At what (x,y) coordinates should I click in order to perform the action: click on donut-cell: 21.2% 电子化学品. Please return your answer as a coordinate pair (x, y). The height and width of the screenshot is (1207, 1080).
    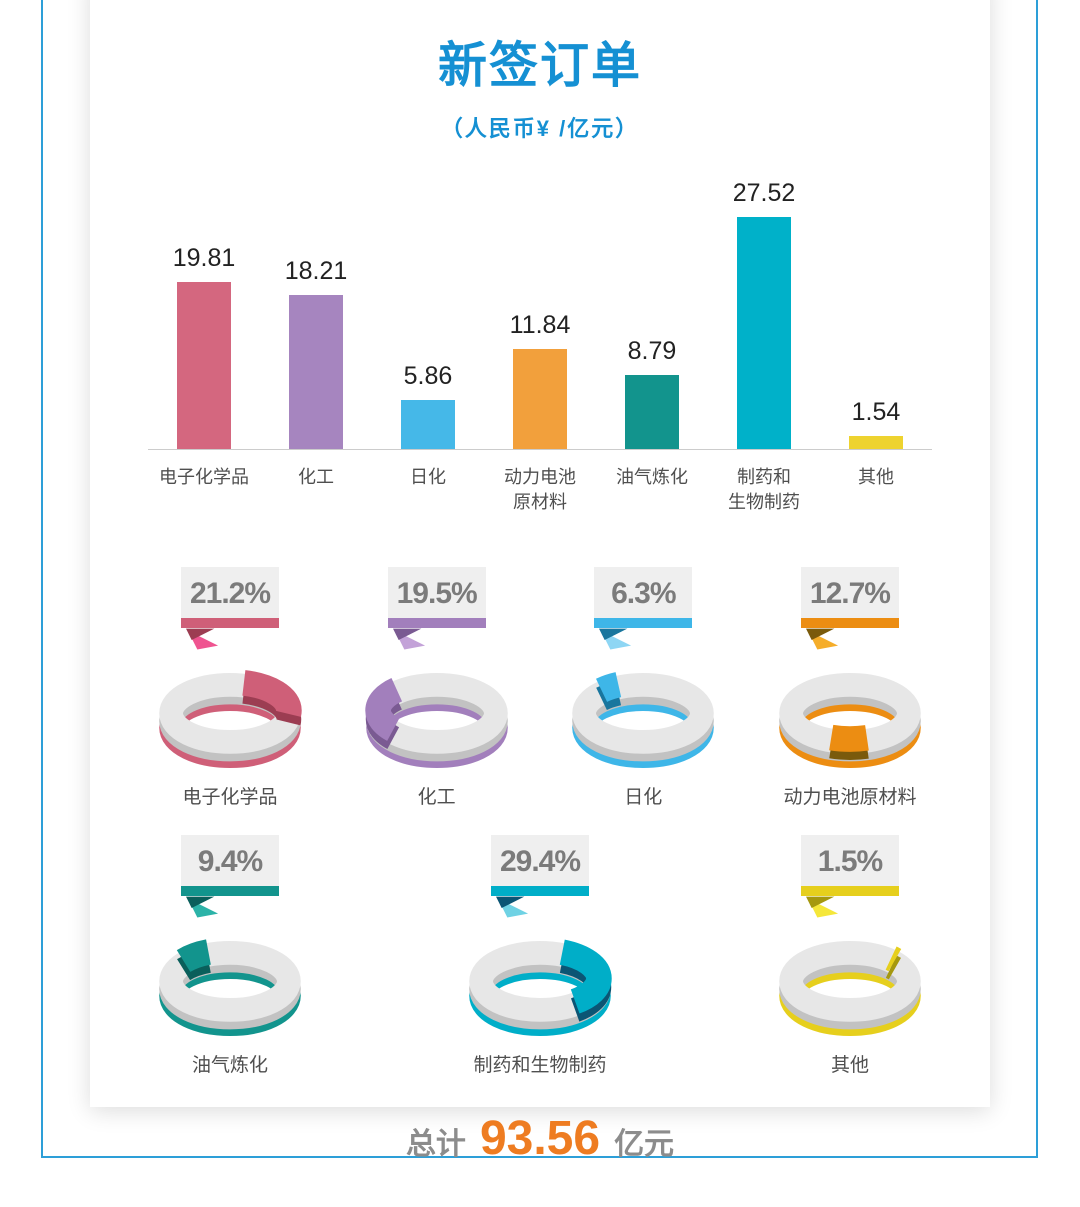
    Looking at the image, I should click on (230, 688).